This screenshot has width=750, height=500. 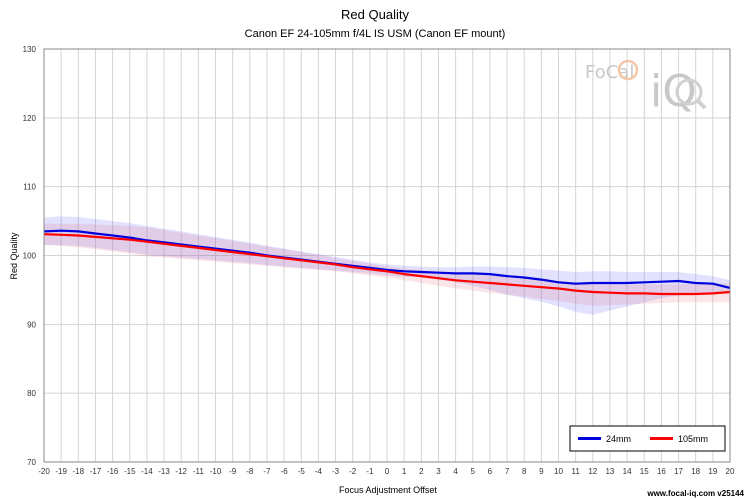 I want to click on y-axis-ticks: 70 80 90 100 110 120 130, so click(x=30, y=256).